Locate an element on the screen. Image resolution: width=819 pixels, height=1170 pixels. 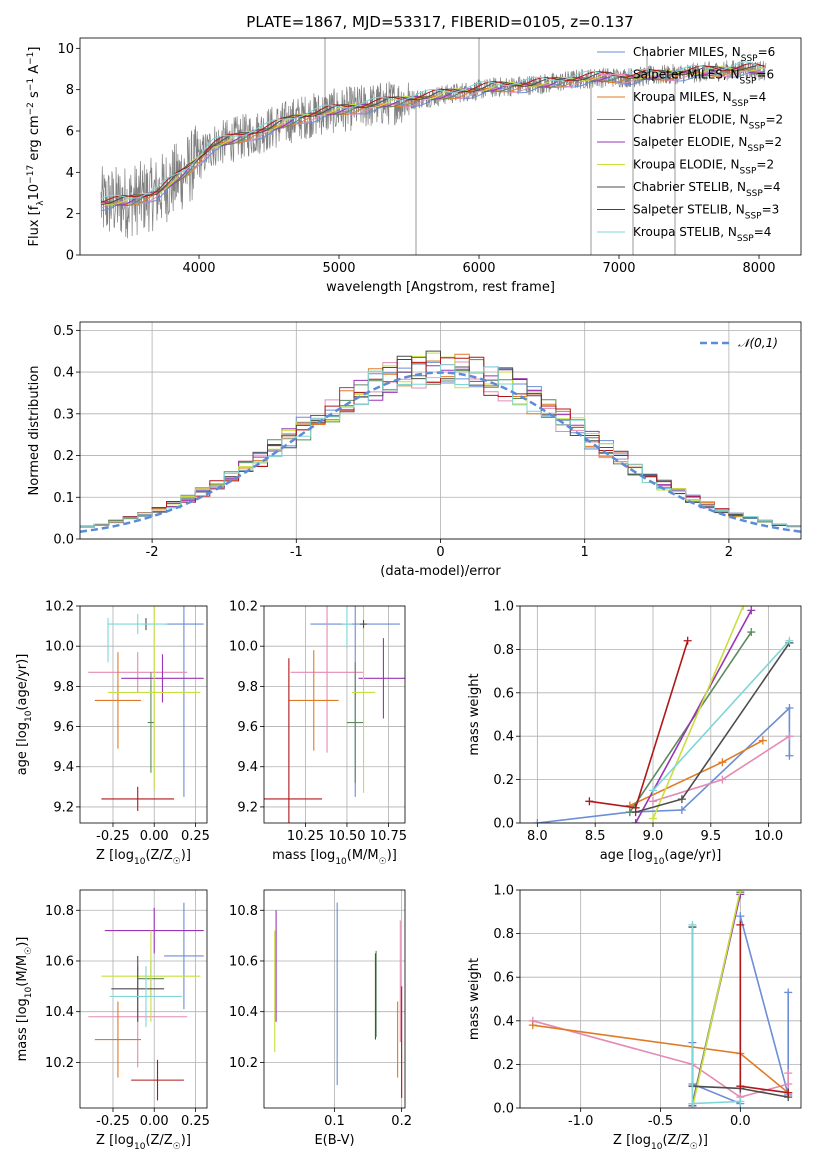
text-span: Salpeter ELODIE, N is located at coordinates (690, 142).